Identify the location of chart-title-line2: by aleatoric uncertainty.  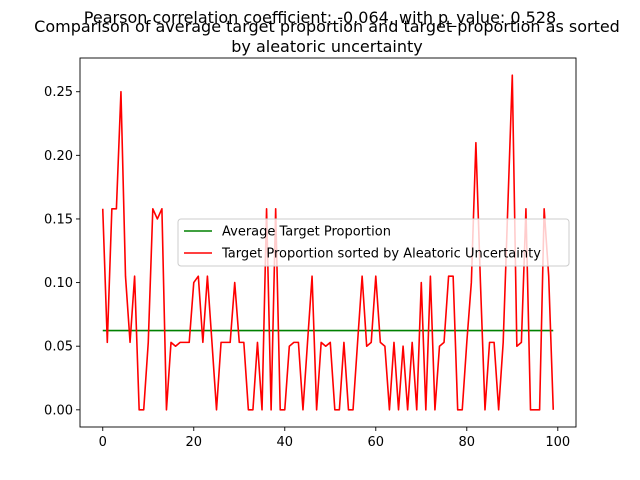
(326, 46).